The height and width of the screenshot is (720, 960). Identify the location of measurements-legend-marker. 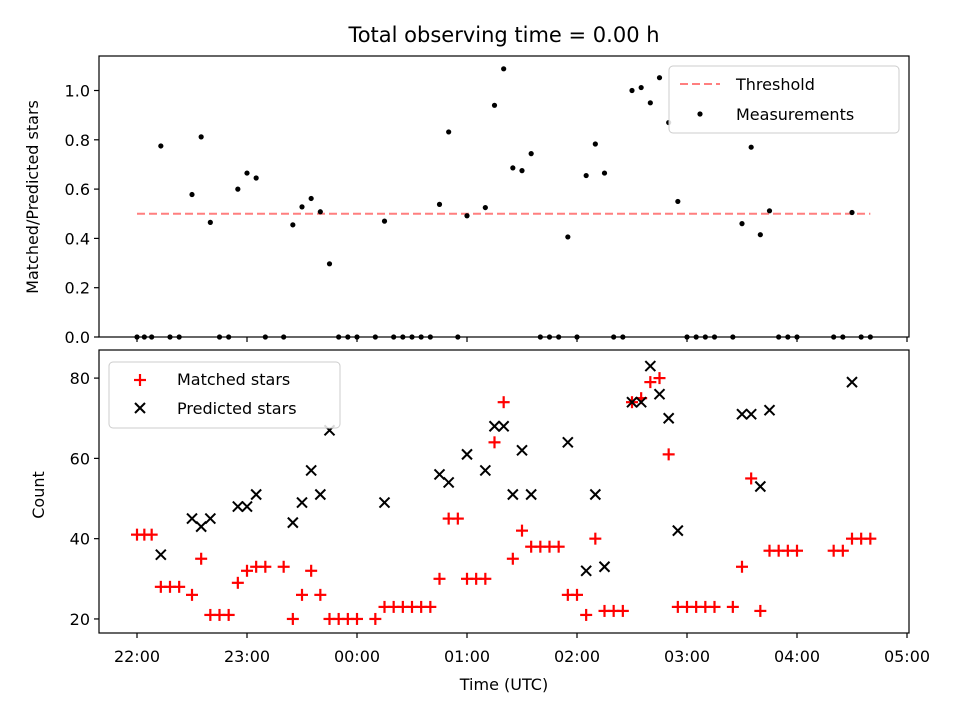
(700, 114).